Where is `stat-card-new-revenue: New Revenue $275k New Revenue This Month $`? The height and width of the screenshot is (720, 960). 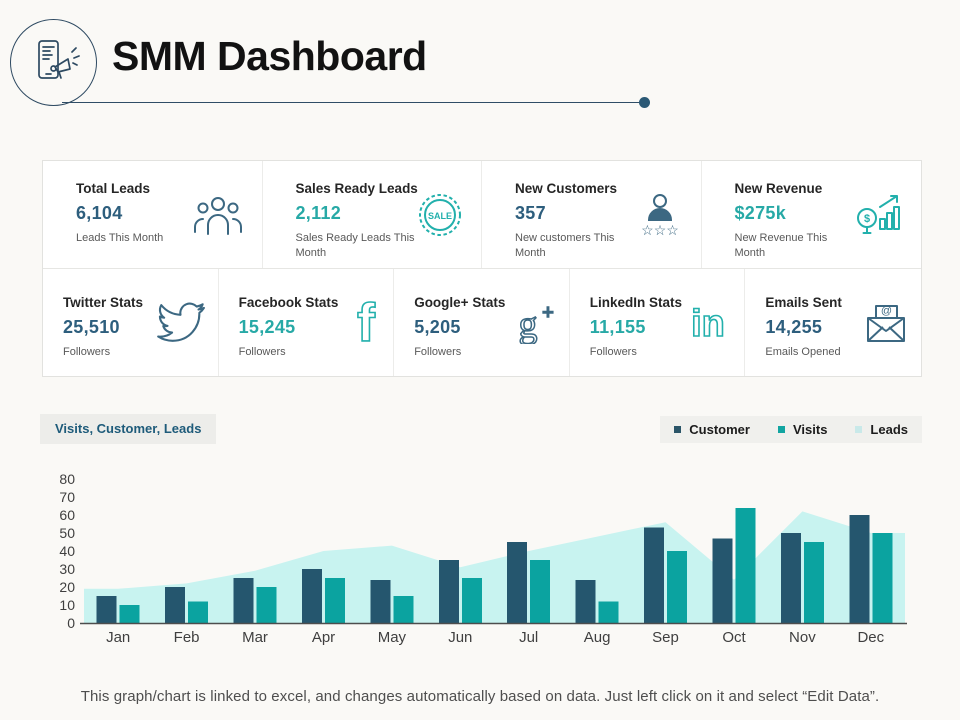
stat-card-new-revenue: New Revenue $275k New Revenue This Month $ is located at coordinates (812, 214).